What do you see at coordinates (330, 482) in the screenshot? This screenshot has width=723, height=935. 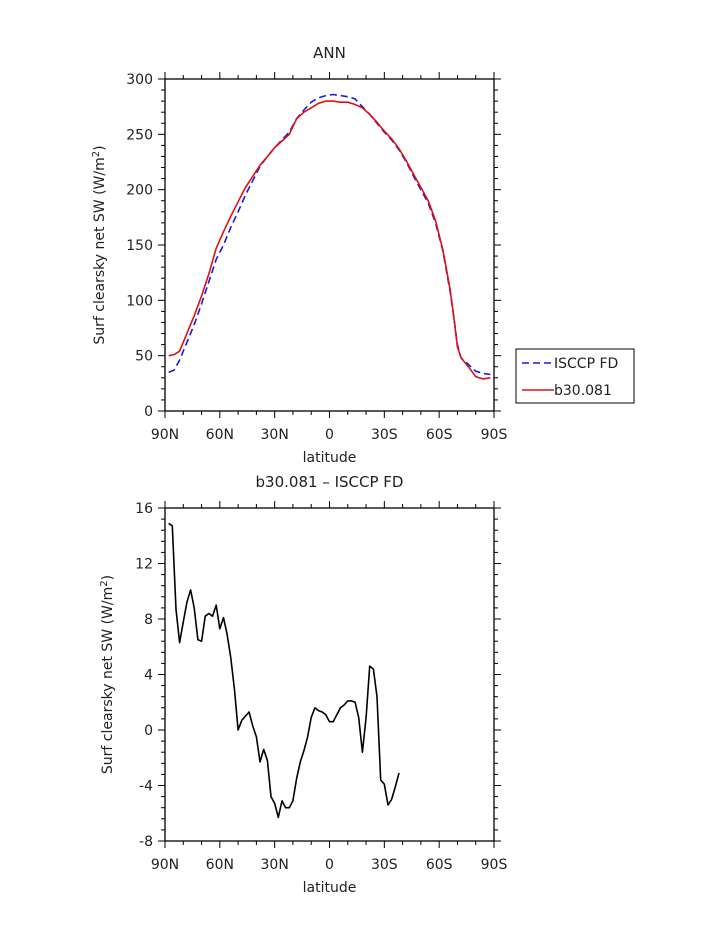 I see `chart-title: b30.081 – ISCCP FD` at bounding box center [330, 482].